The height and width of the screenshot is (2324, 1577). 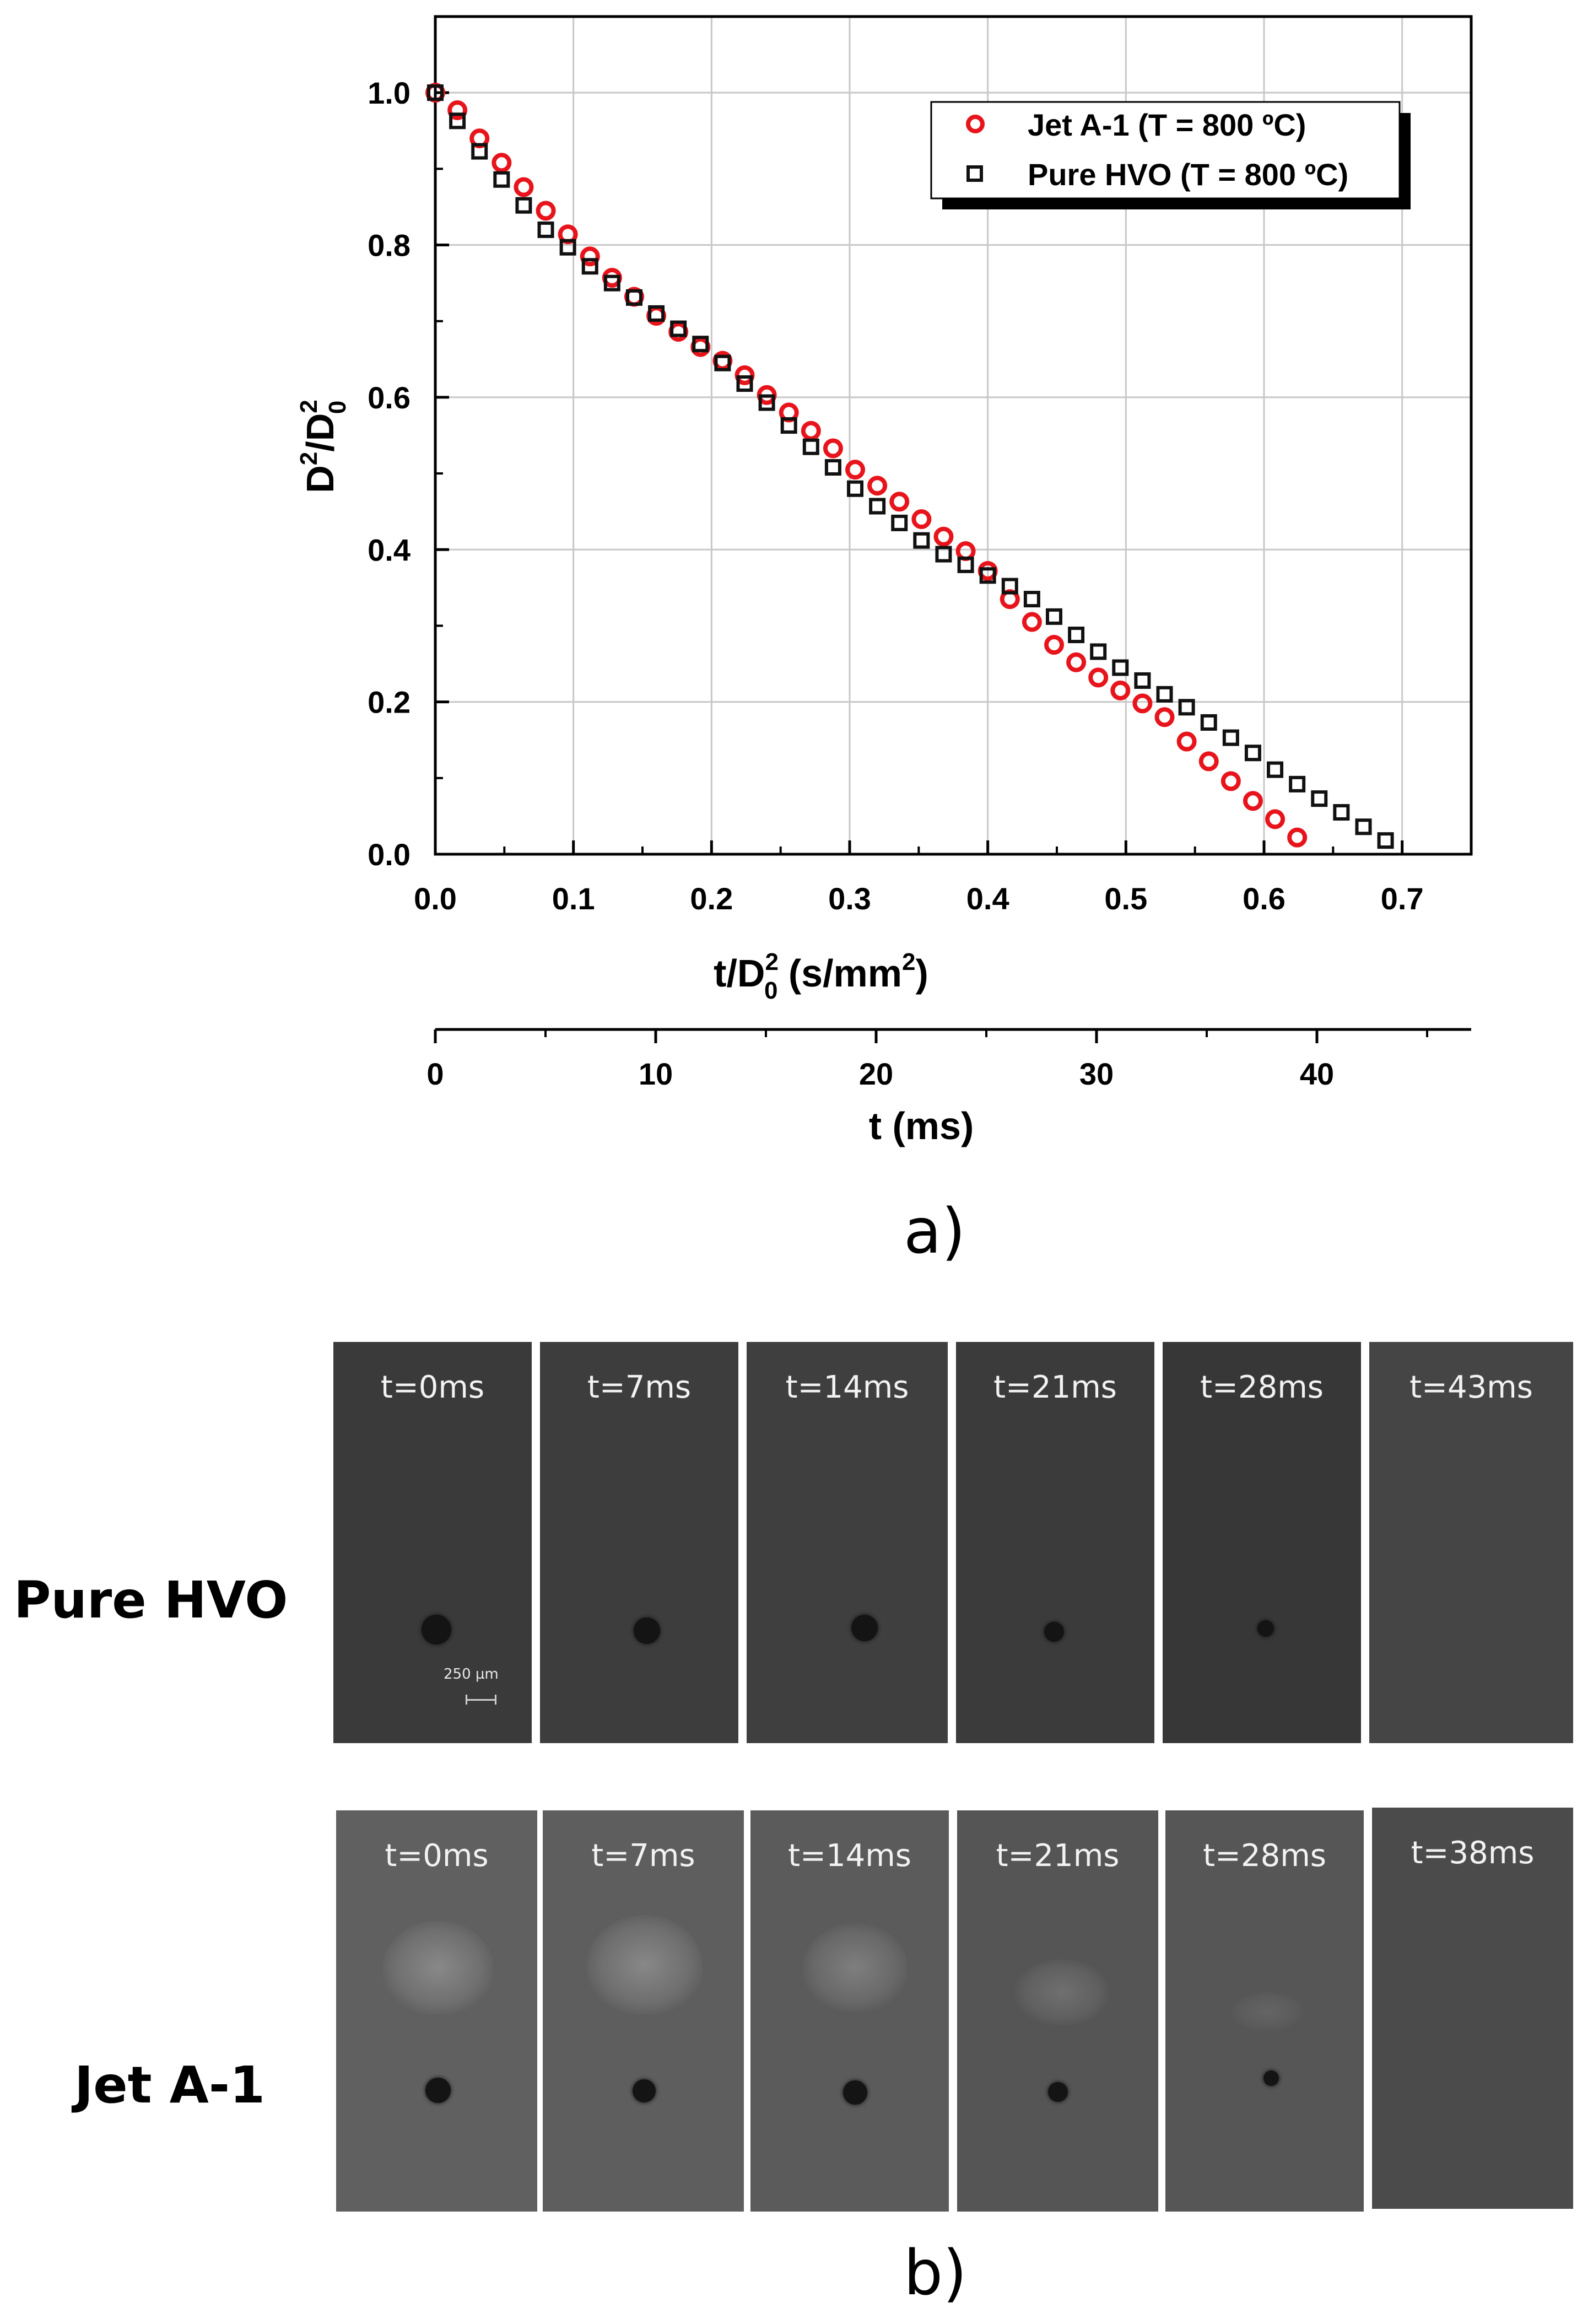 I want to click on y-tick-label: 0.8, so click(x=389, y=245).